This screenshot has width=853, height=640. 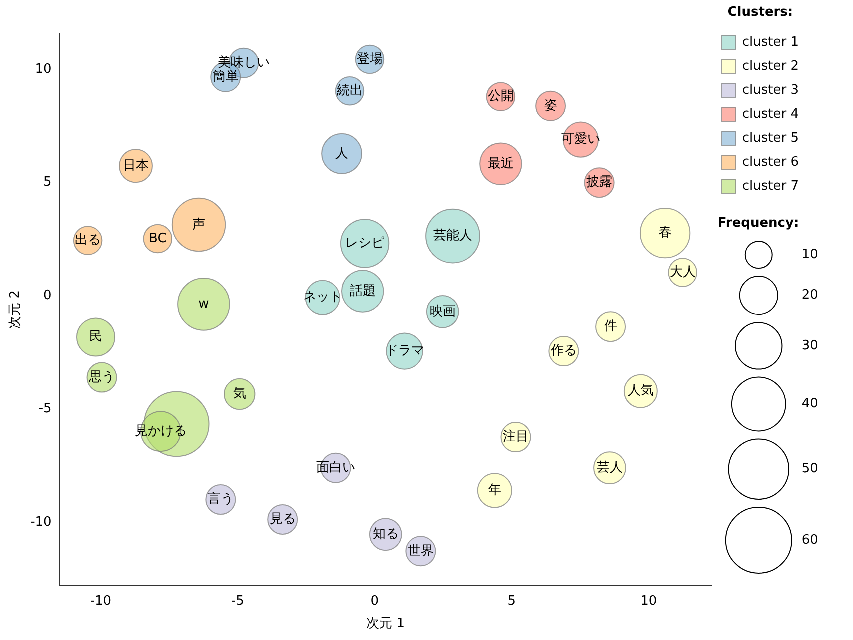 I want to click on annotation: 芸能人, so click(x=452, y=236).